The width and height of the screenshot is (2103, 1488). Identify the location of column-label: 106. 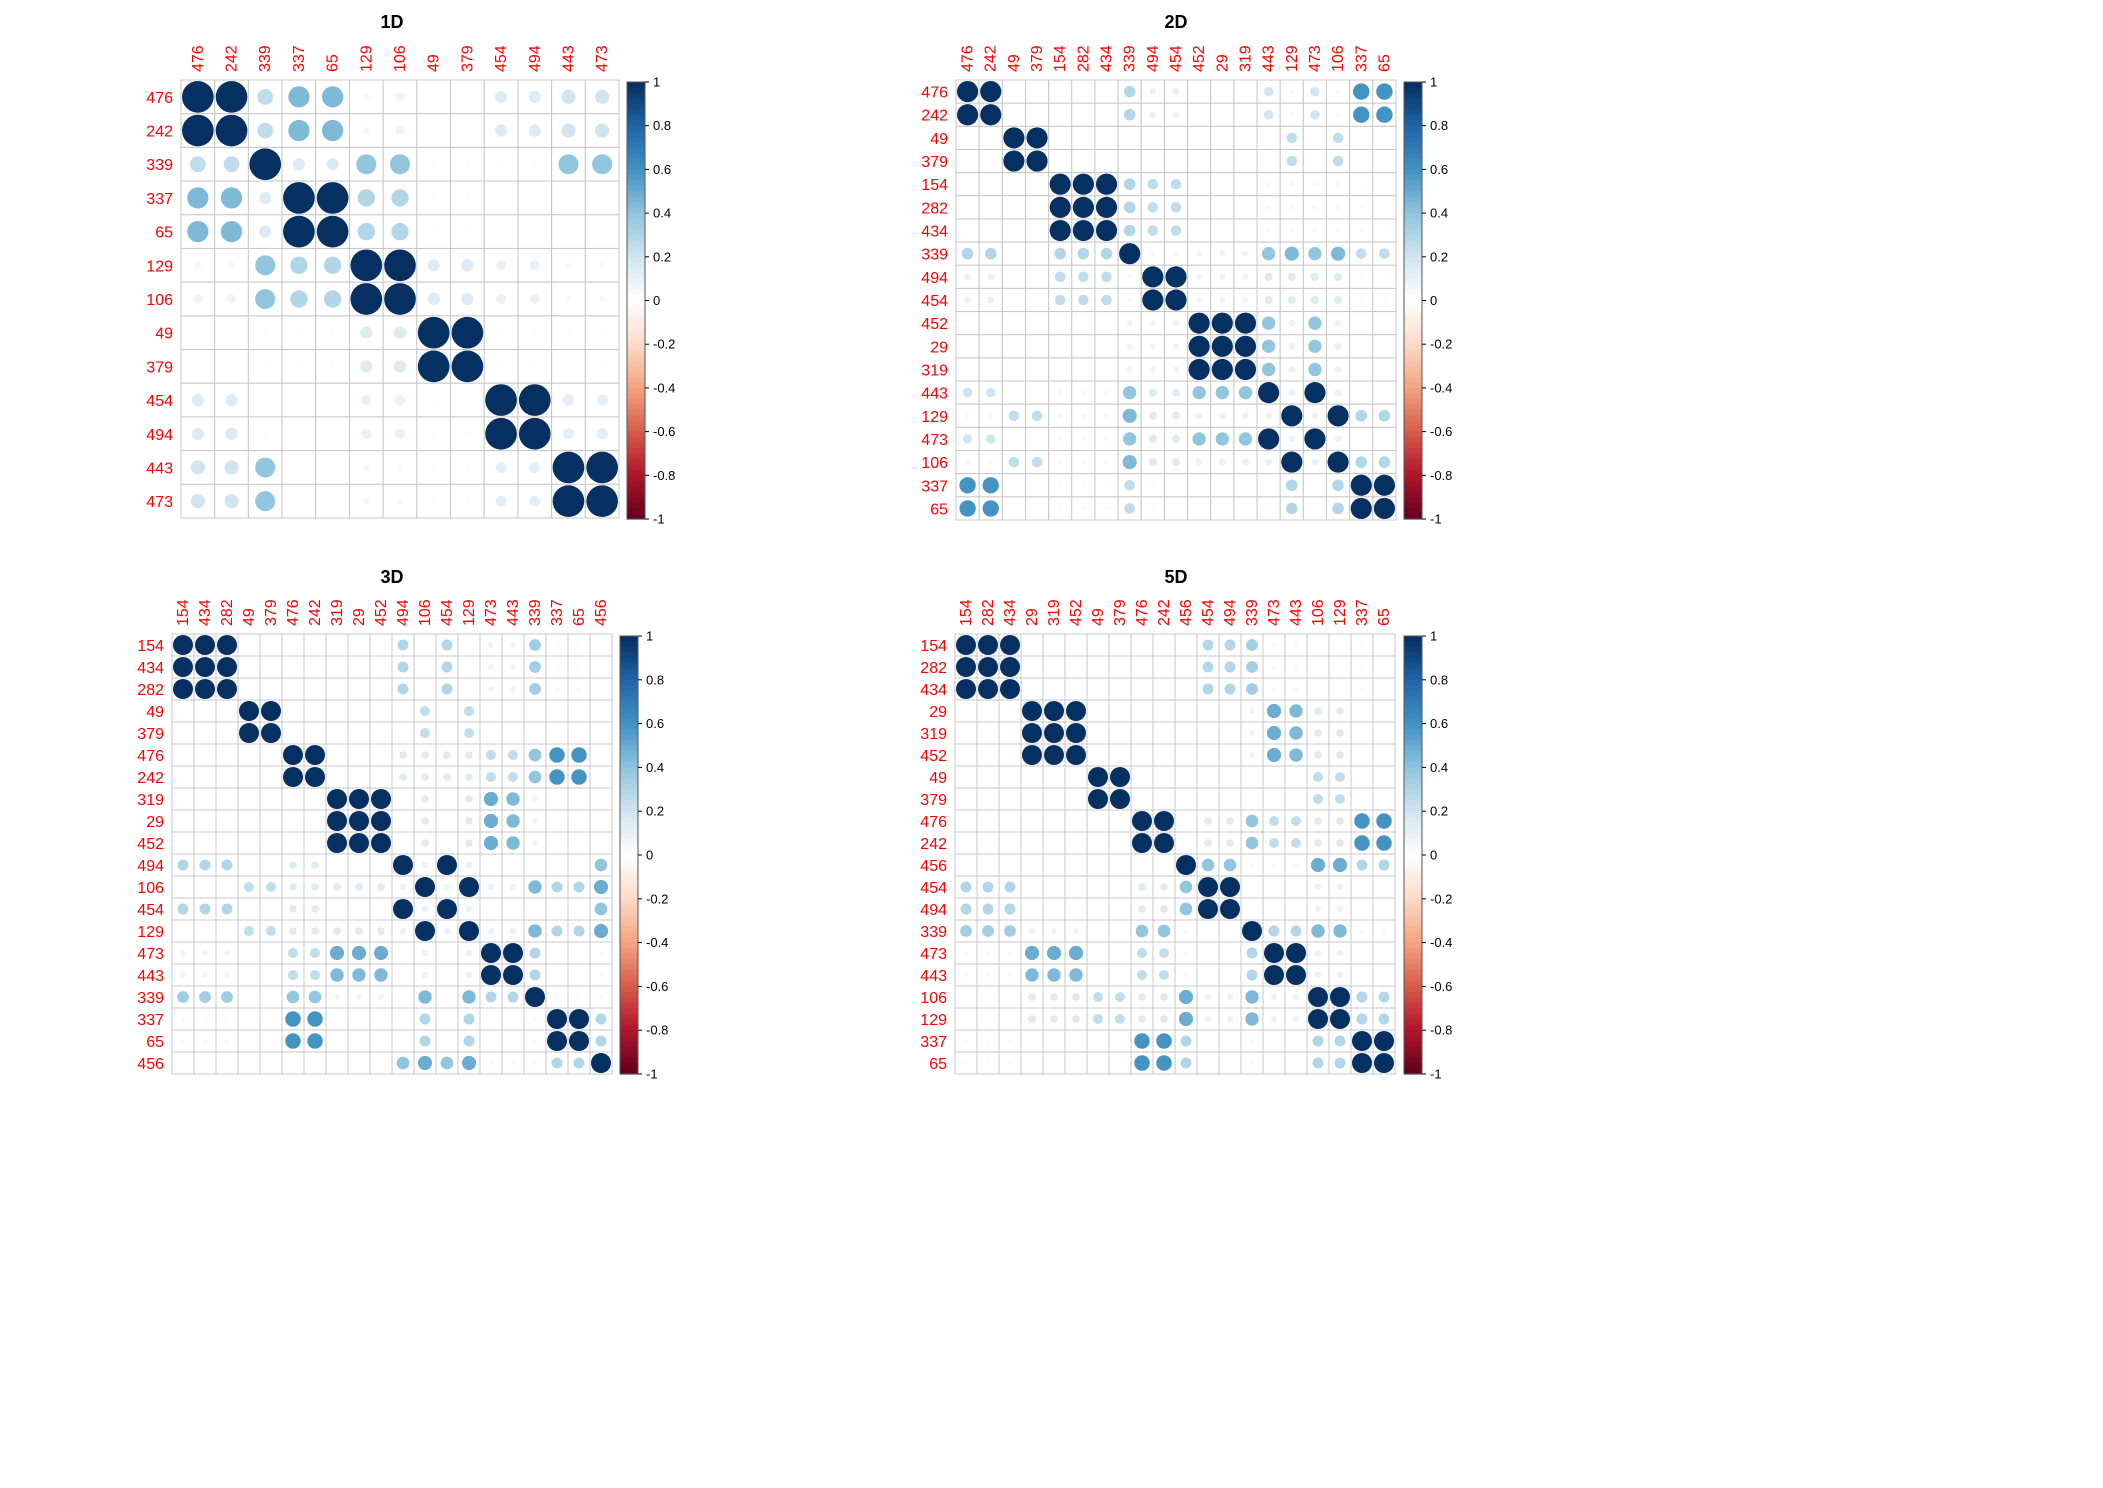
(1338, 58).